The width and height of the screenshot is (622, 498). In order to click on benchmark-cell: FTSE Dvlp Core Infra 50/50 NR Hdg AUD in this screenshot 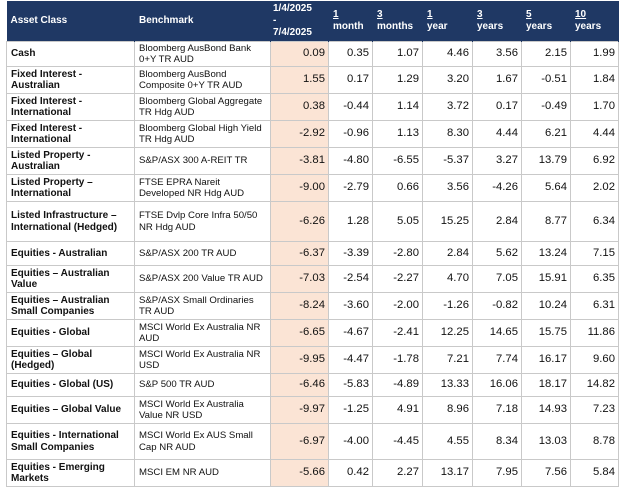, I will do `click(202, 221)`.